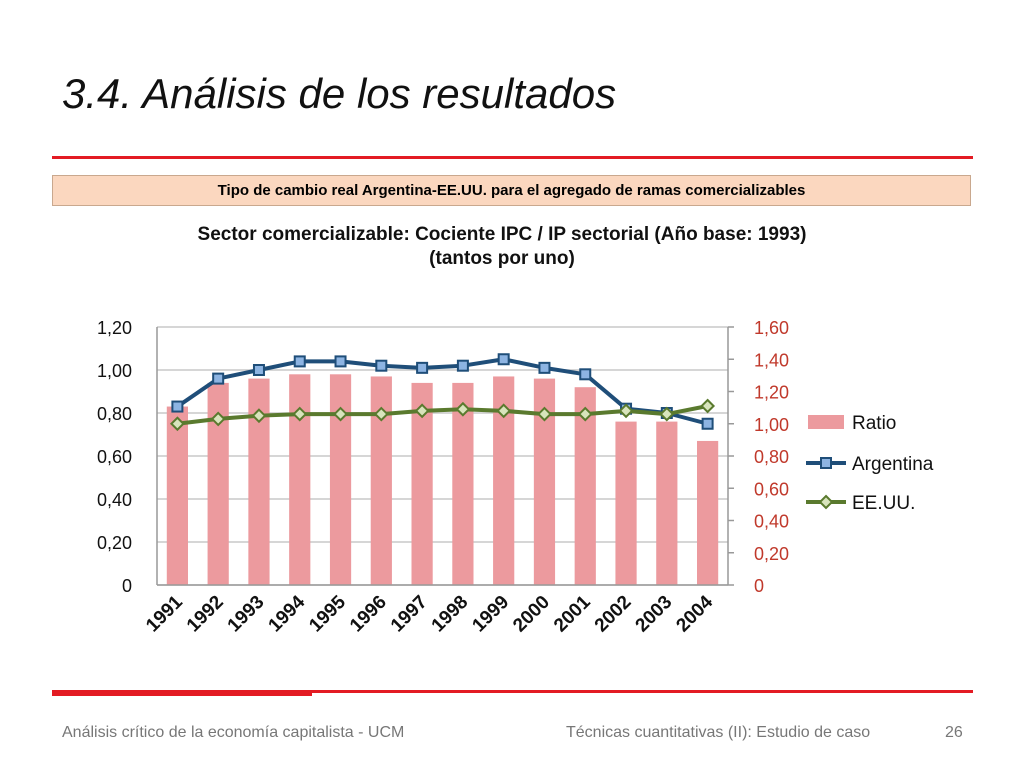 This screenshot has width=1024, height=768. What do you see at coordinates (771, 554) in the screenshot?
I see `y-right-tick-label: 0,20` at bounding box center [771, 554].